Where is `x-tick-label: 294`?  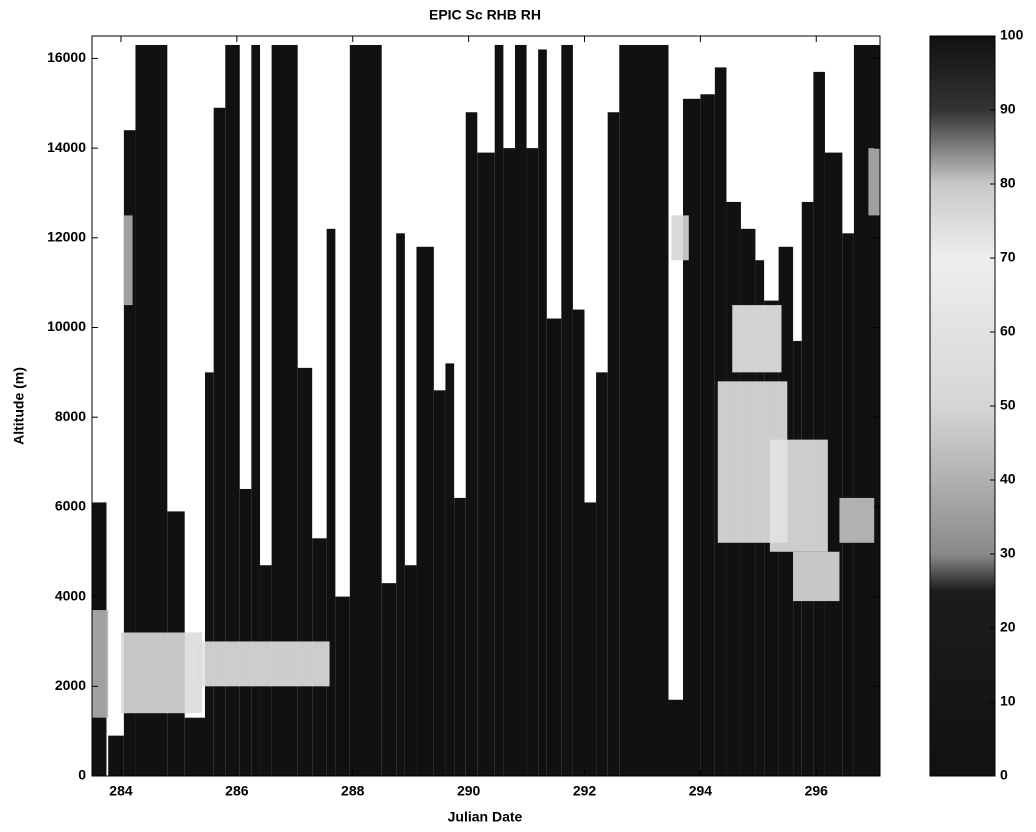 x-tick-label: 294 is located at coordinates (701, 791).